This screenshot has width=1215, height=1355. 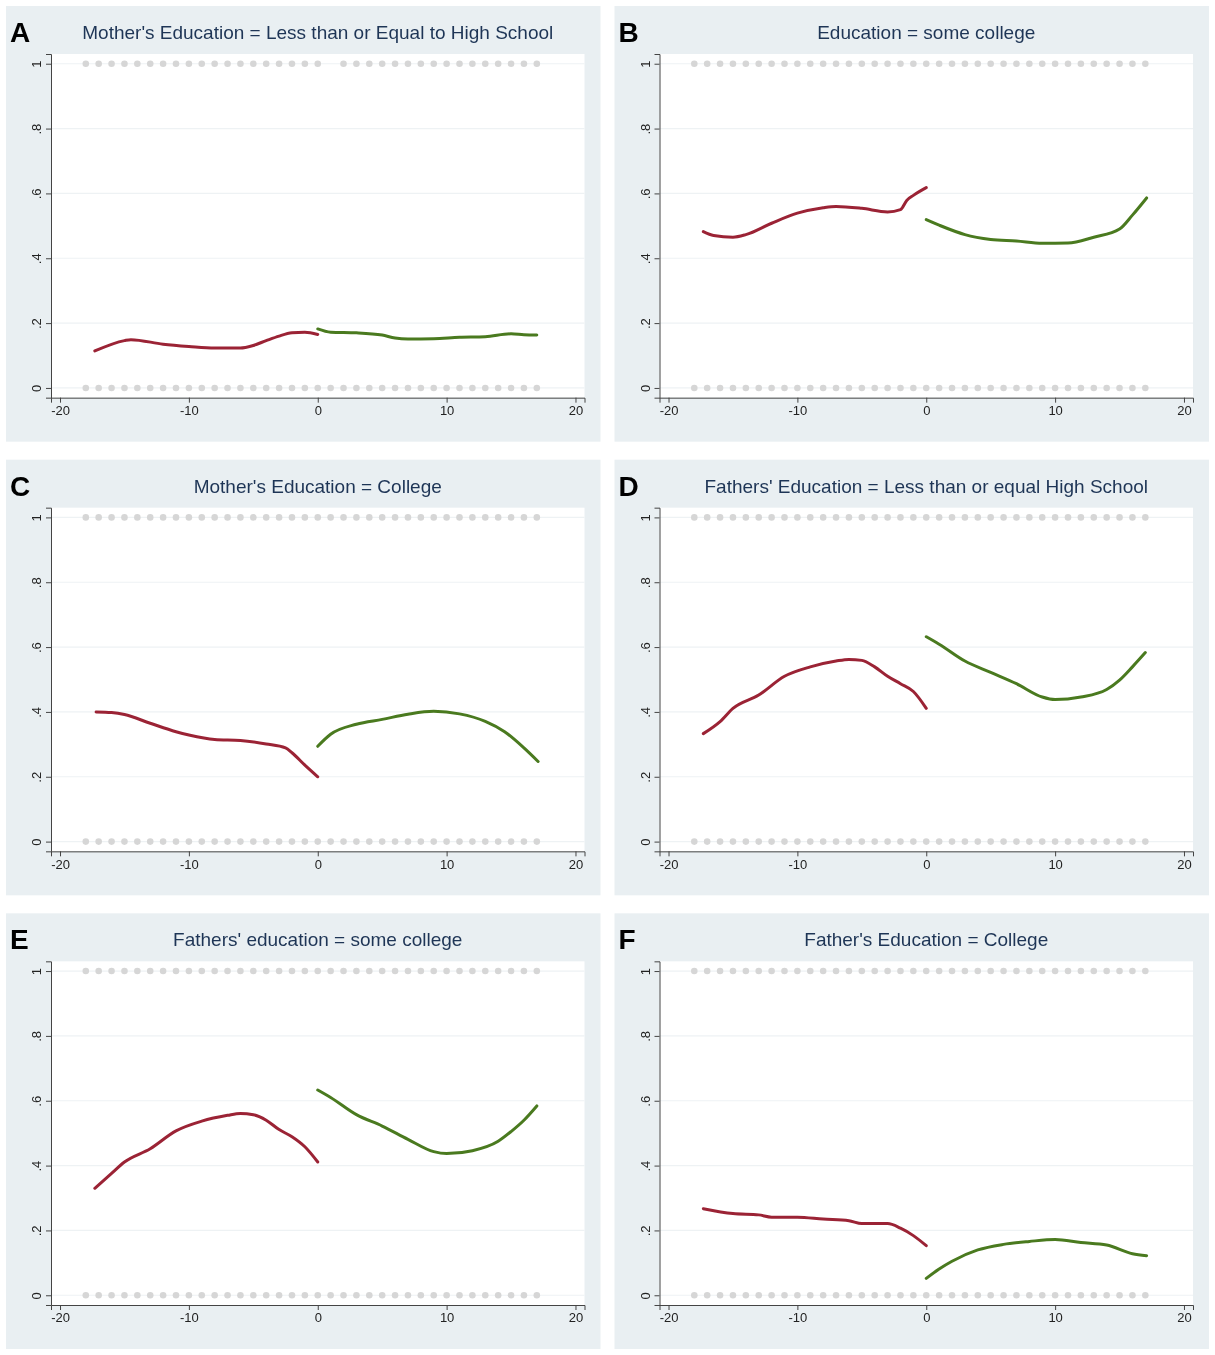 I want to click on chart-title: Fathers' Education = Less than or equal High School, so click(x=926, y=486).